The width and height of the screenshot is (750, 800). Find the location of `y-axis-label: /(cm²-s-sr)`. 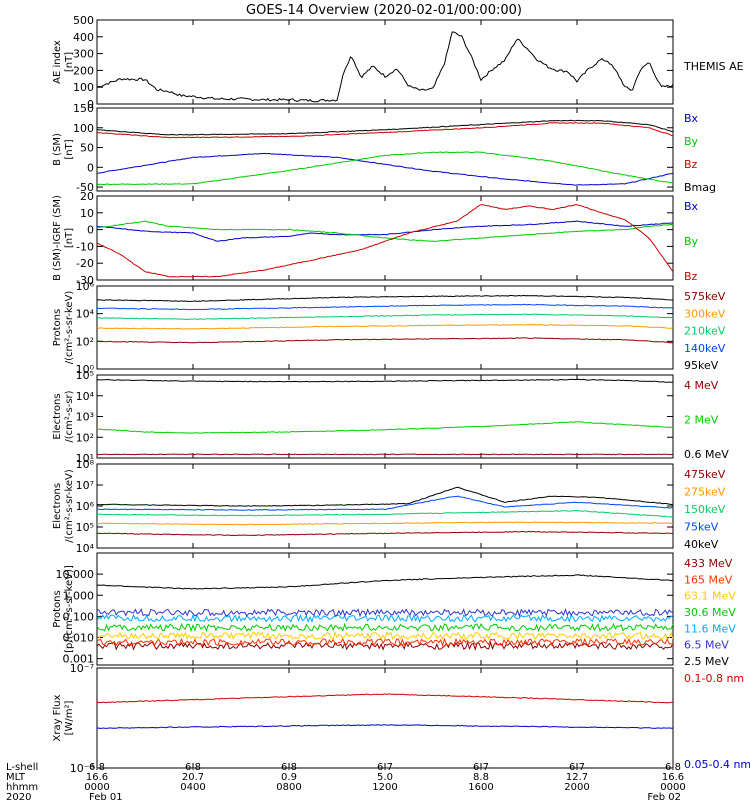

y-axis-label: /(cm²-s-sr) is located at coordinates (69, 416).